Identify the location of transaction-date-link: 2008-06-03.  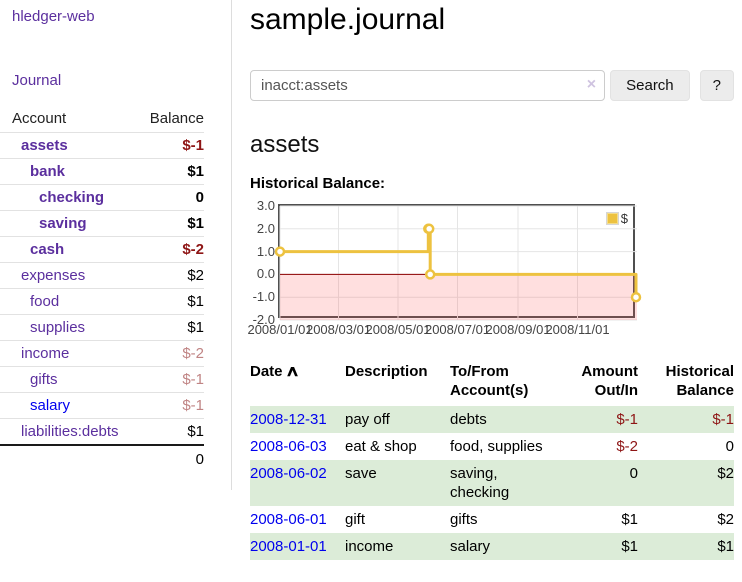
(288, 446).